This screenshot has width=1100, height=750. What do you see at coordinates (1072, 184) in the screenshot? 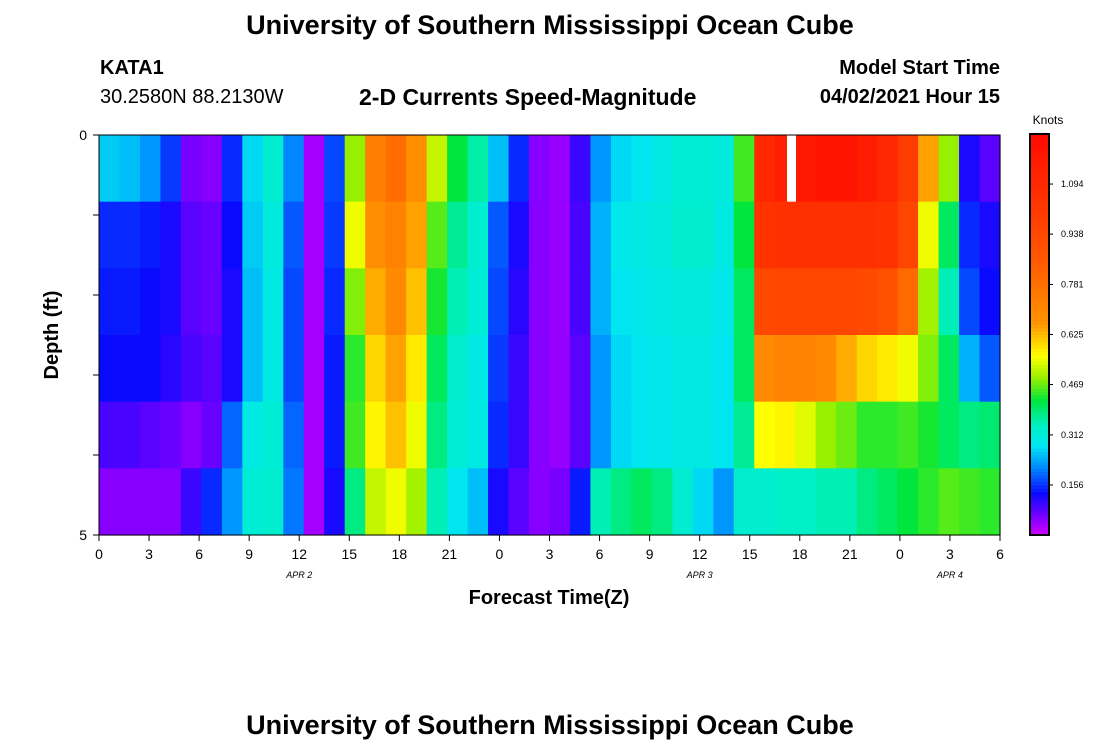
I see `colorbar-tick-label: 1.094` at bounding box center [1072, 184].